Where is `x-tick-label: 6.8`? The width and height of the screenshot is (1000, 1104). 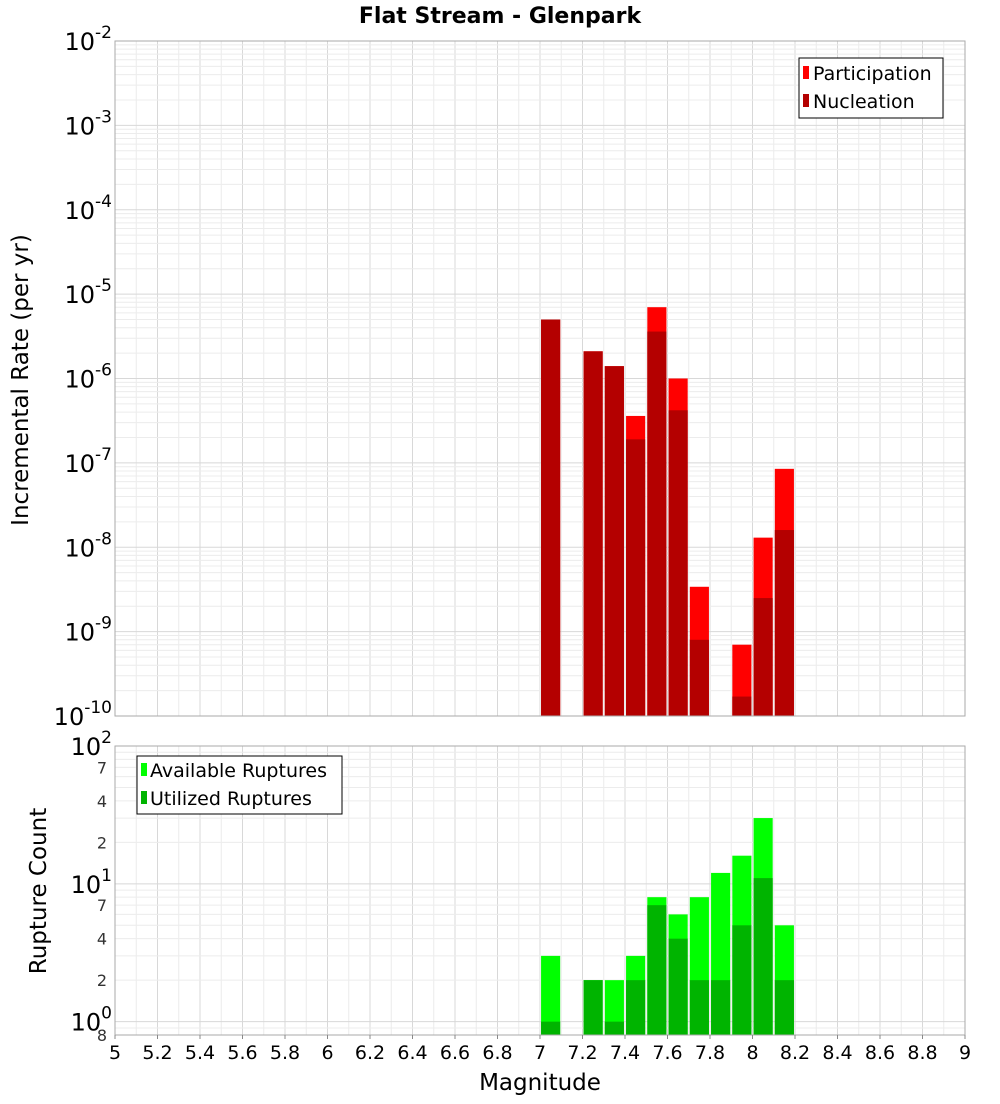
x-tick-label: 6.8 is located at coordinates (497, 1053).